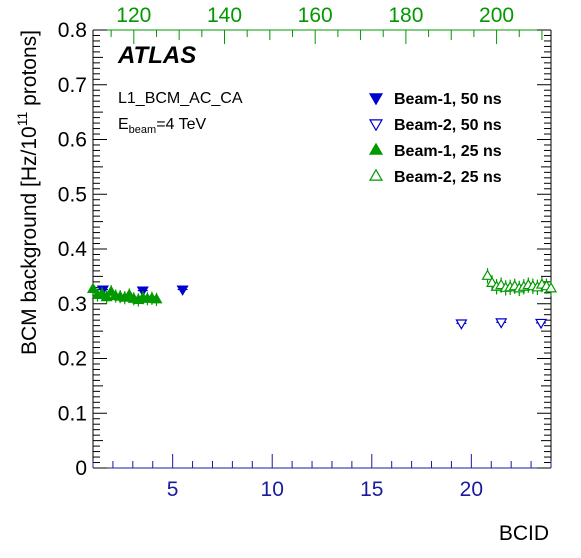 The height and width of the screenshot is (558, 581). I want to click on y-tick-label: 0.4, so click(73, 249).